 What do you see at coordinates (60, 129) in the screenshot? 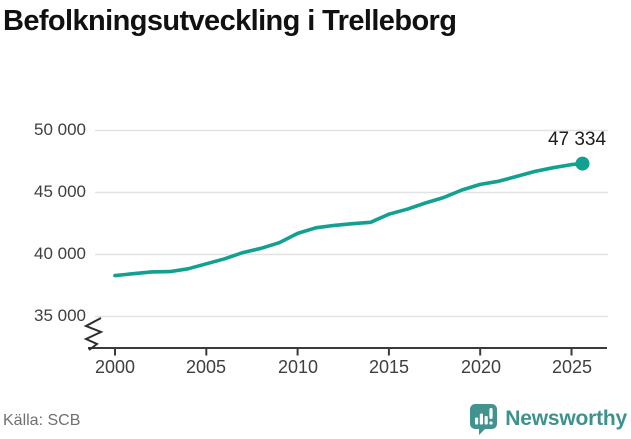
I see `y-tick-label: 50 000` at bounding box center [60, 129].